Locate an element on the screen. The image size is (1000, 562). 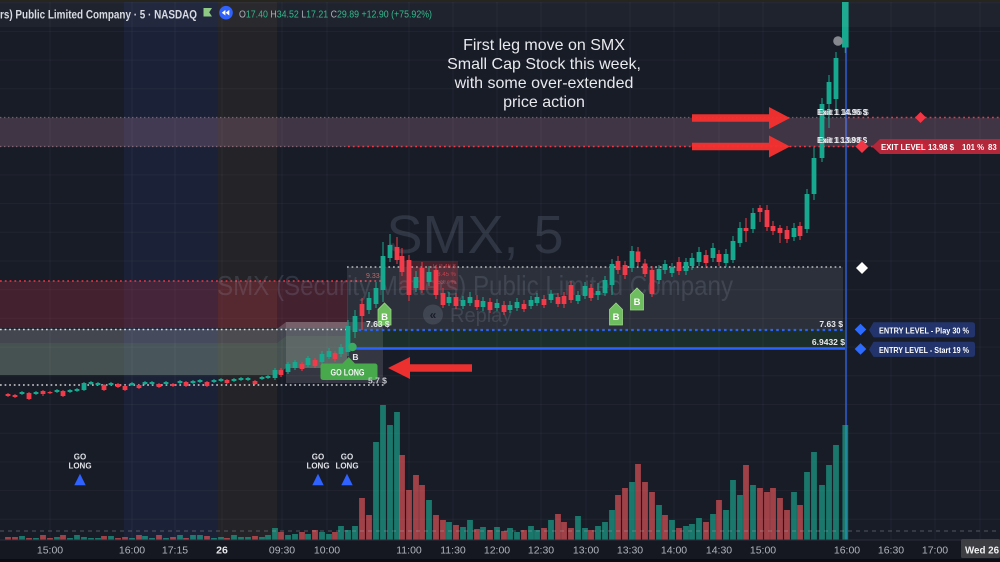
svg-text: 14:30 is located at coordinates (719, 551).